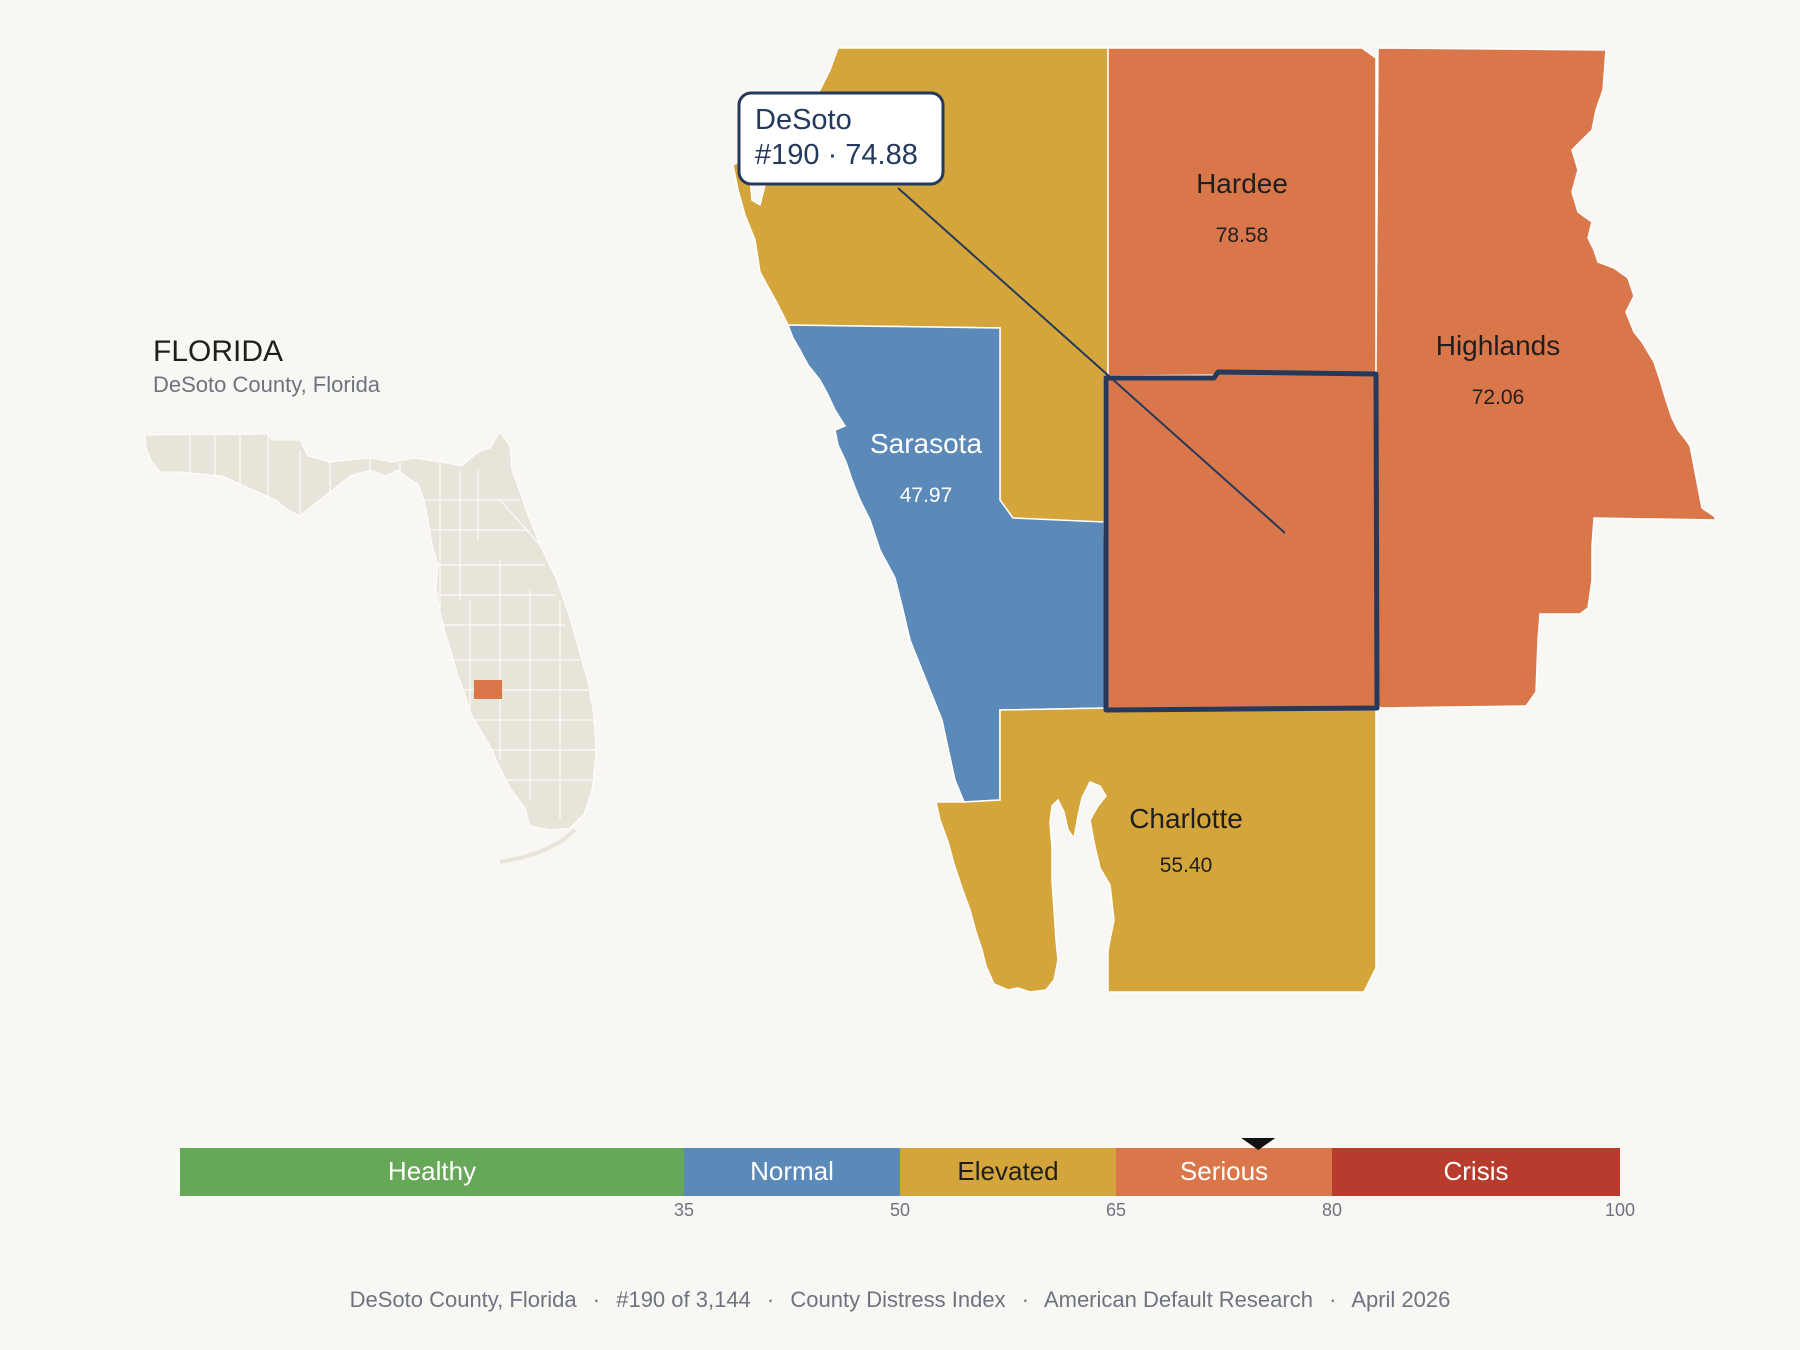 The image size is (1800, 1350). Describe the element at coordinates (1242, 235) in the screenshot. I see `label-hardee-value: 78.58` at that location.